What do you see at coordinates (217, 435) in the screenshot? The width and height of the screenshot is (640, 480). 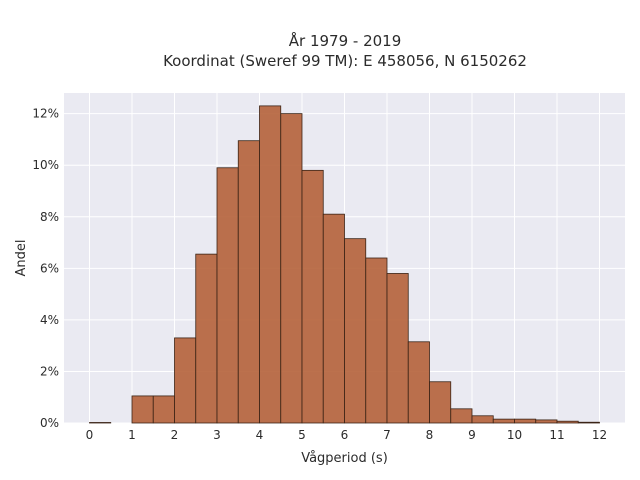 I see `x-tick-label: 3` at bounding box center [217, 435].